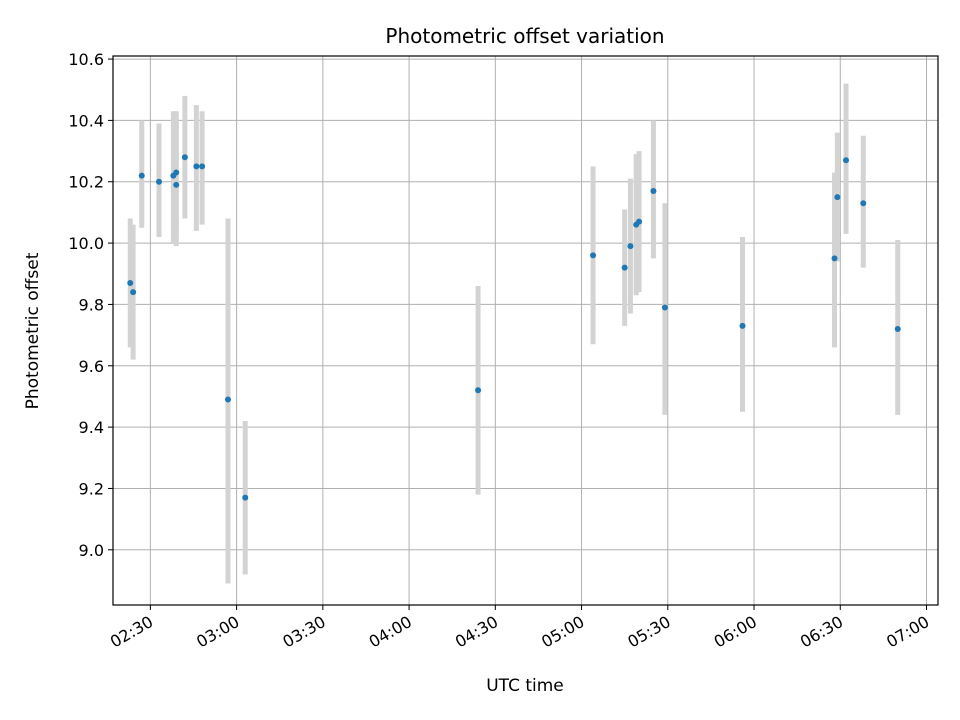 This screenshot has width=960, height=720. I want to click on y-tick-label: 9.4, so click(91, 427).